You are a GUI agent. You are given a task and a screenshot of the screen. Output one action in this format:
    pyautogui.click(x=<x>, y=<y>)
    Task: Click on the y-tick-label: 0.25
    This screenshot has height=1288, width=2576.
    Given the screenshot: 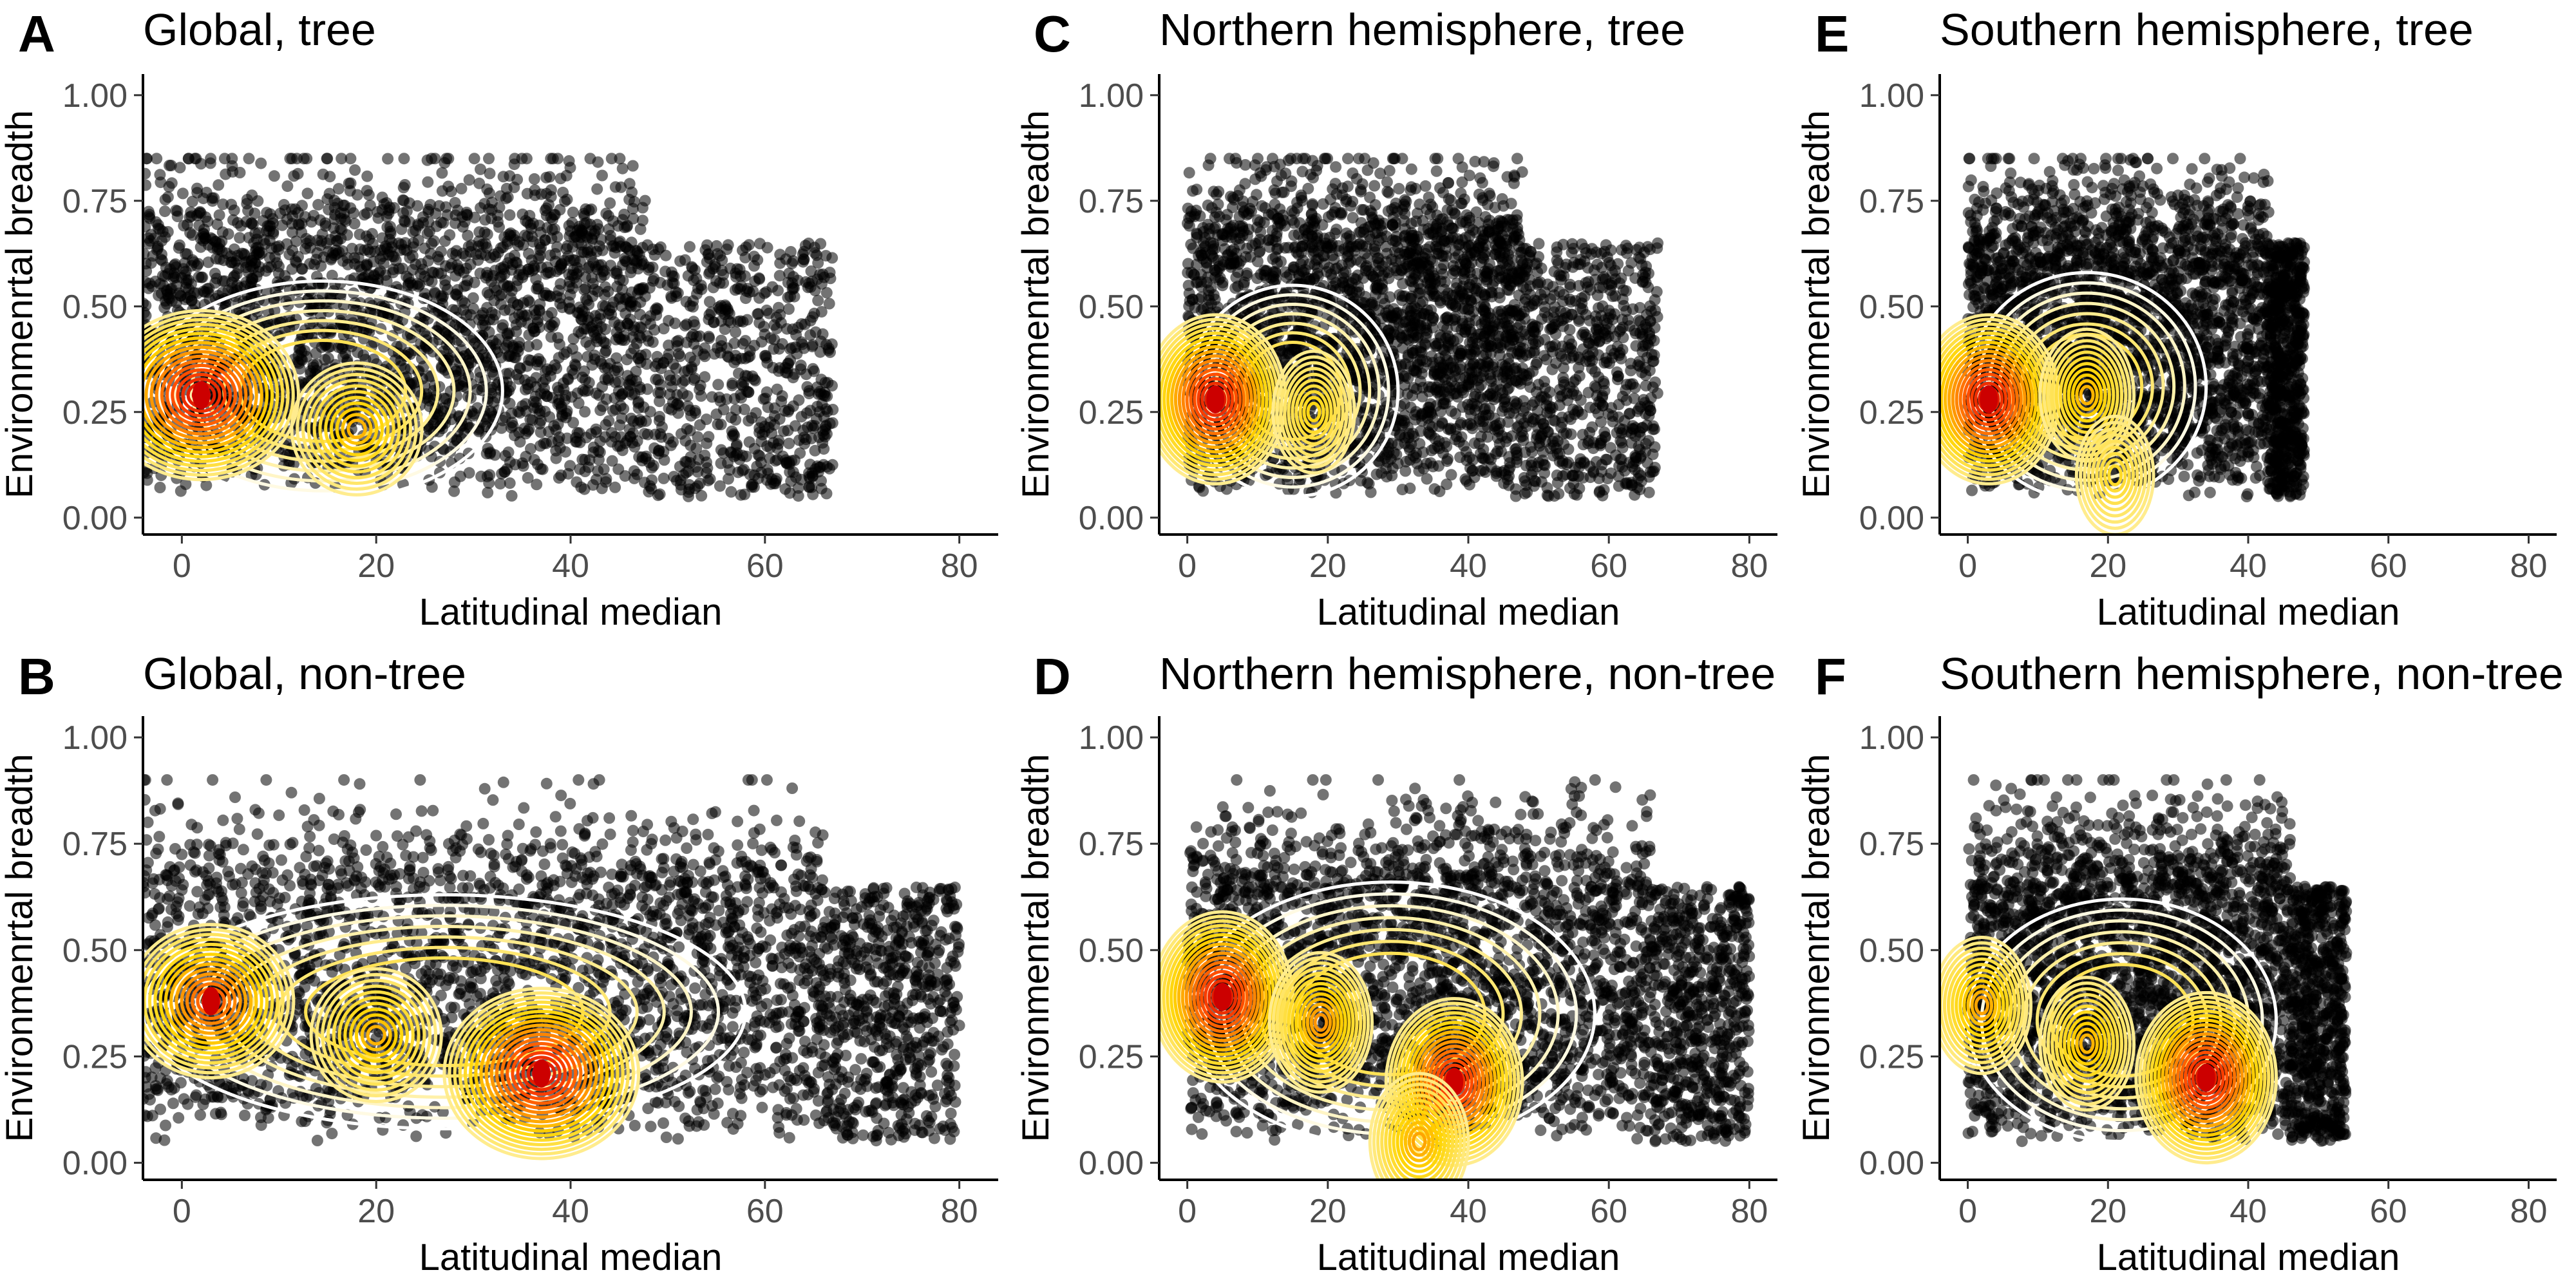 What is the action you would take?
    pyautogui.click(x=95, y=413)
    